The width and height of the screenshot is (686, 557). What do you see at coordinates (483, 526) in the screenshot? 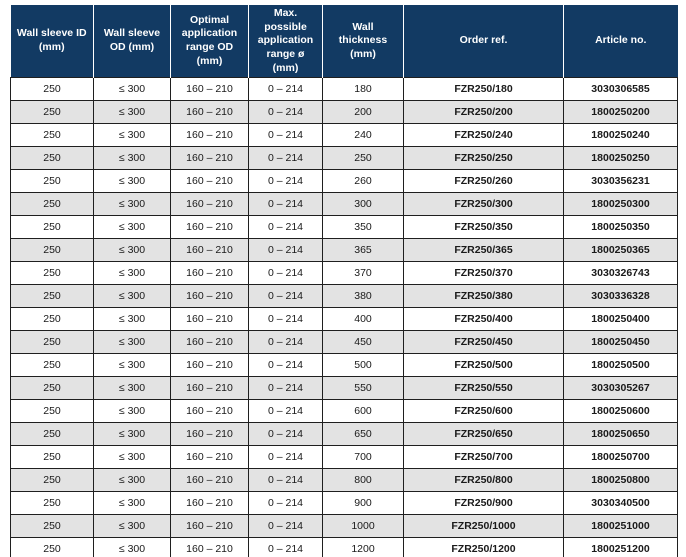
I see `cell: FZR250/1000` at bounding box center [483, 526].